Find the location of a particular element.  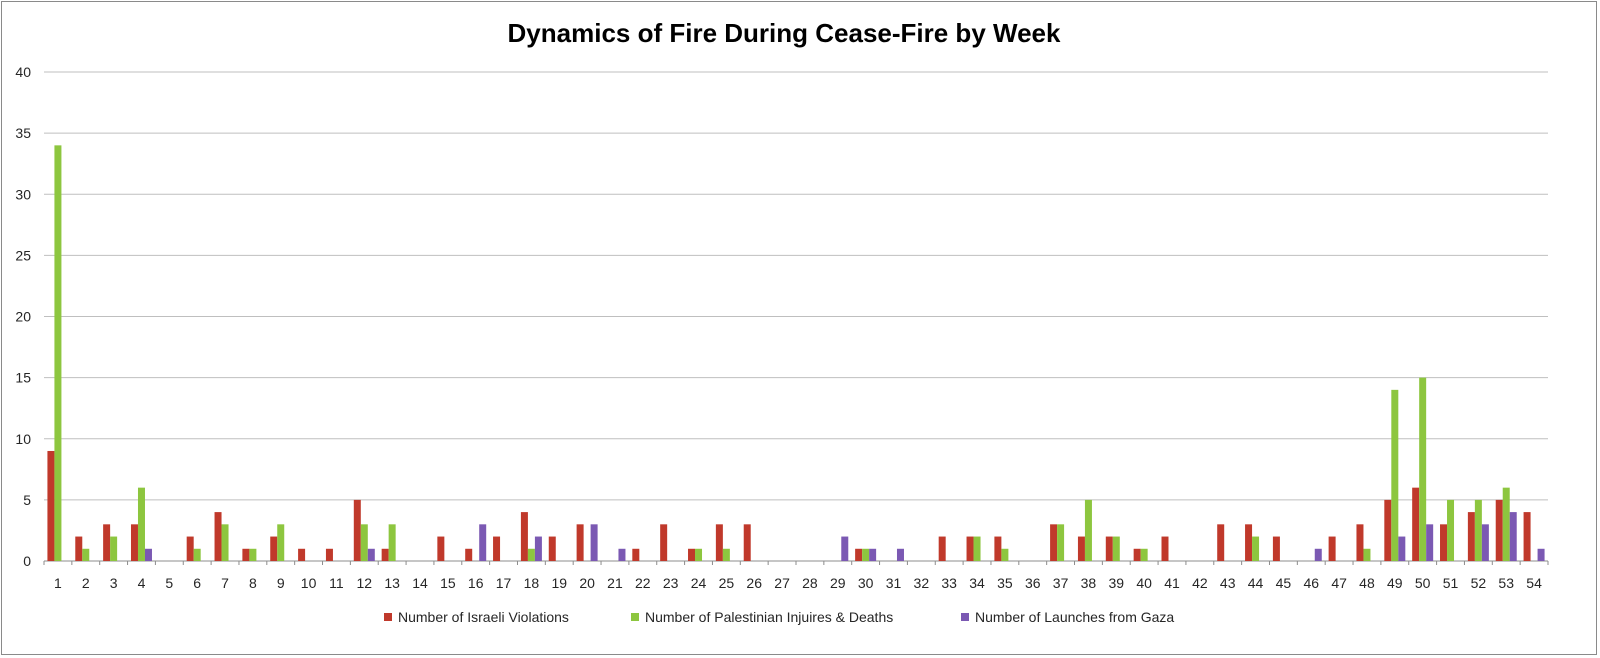

x-tick-label: 4 is located at coordinates (142, 583).